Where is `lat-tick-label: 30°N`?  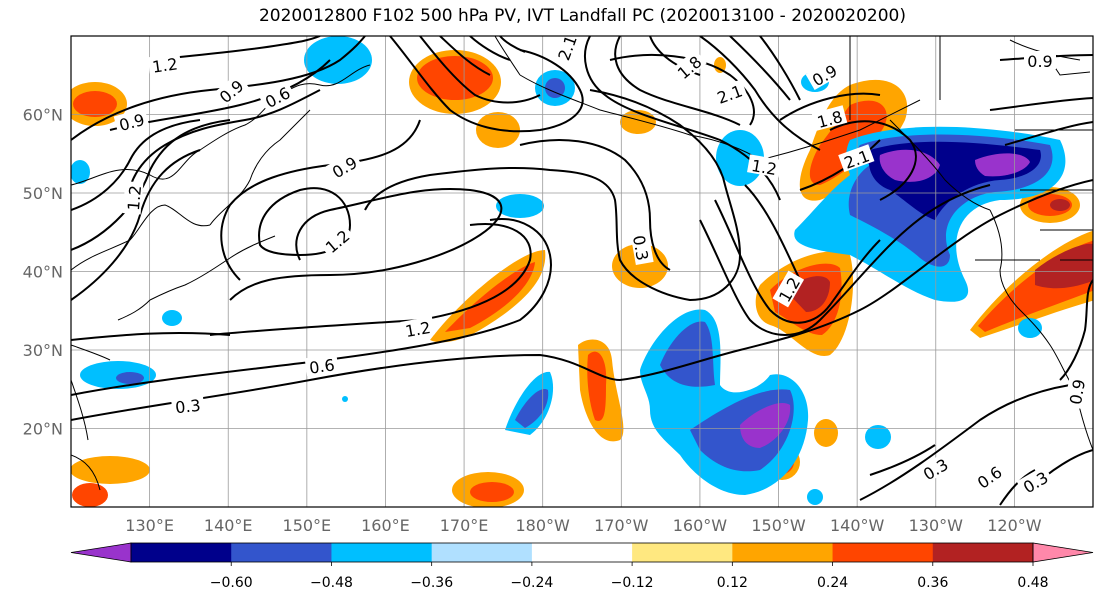
lat-tick-label: 30°N is located at coordinates (43, 350).